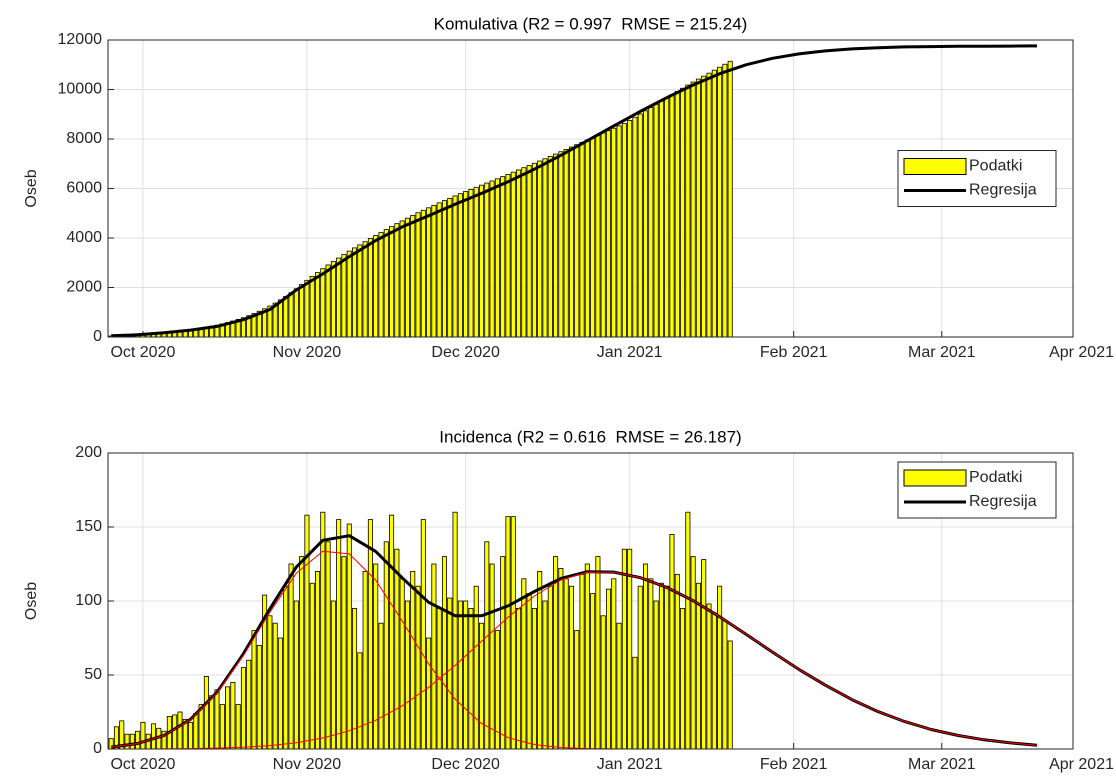 The image size is (1116, 782). Describe the element at coordinates (88, 600) in the screenshot. I see `y-tick-label: 100` at that location.